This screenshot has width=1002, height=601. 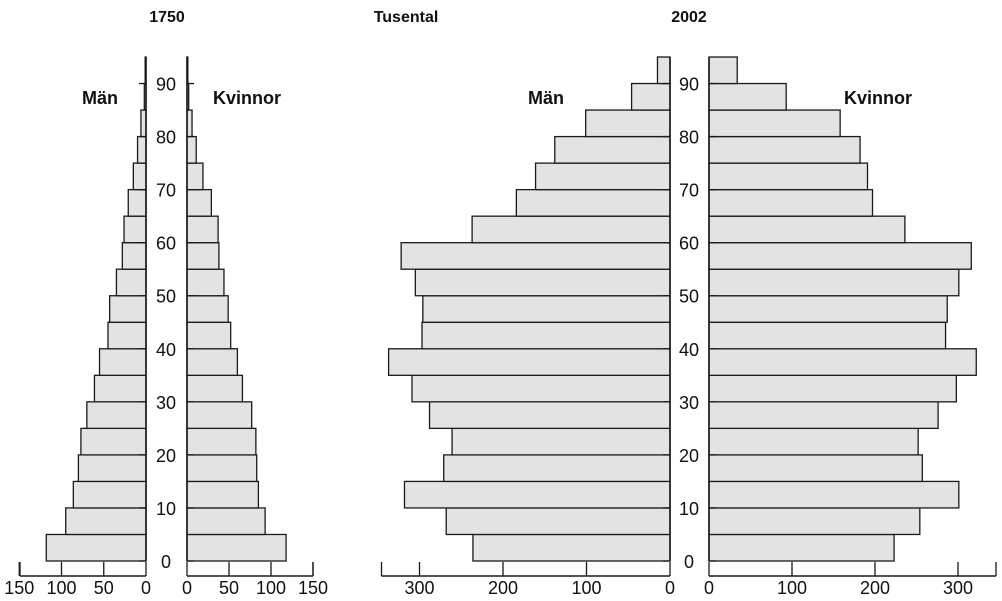 I want to click on value-label-left-1750-0: 0, so click(x=146, y=587).